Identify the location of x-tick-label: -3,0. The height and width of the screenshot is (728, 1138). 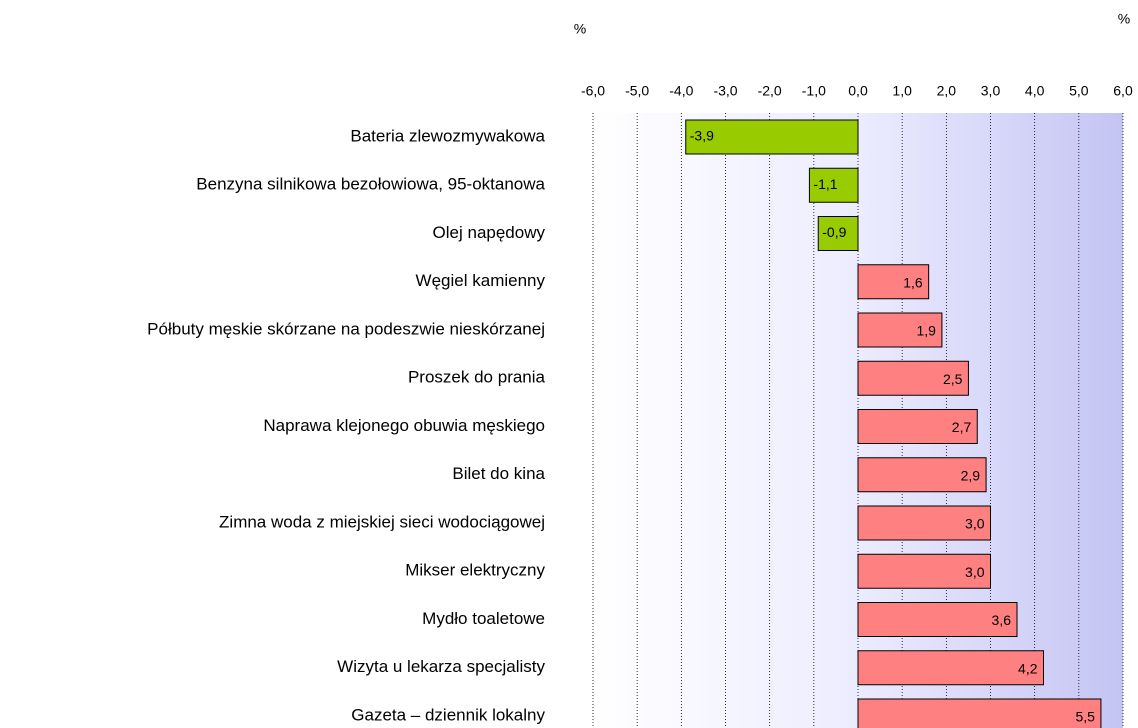
(725, 91).